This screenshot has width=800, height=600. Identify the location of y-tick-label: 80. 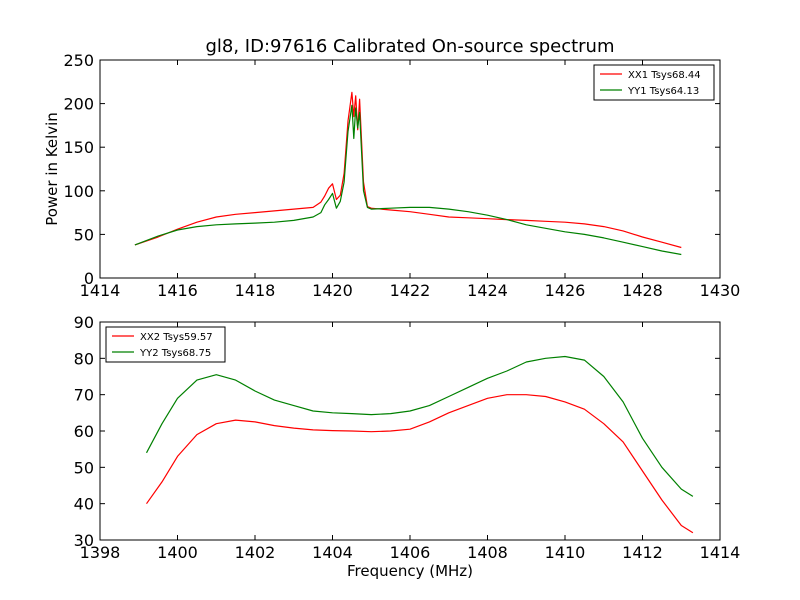
(84, 358).